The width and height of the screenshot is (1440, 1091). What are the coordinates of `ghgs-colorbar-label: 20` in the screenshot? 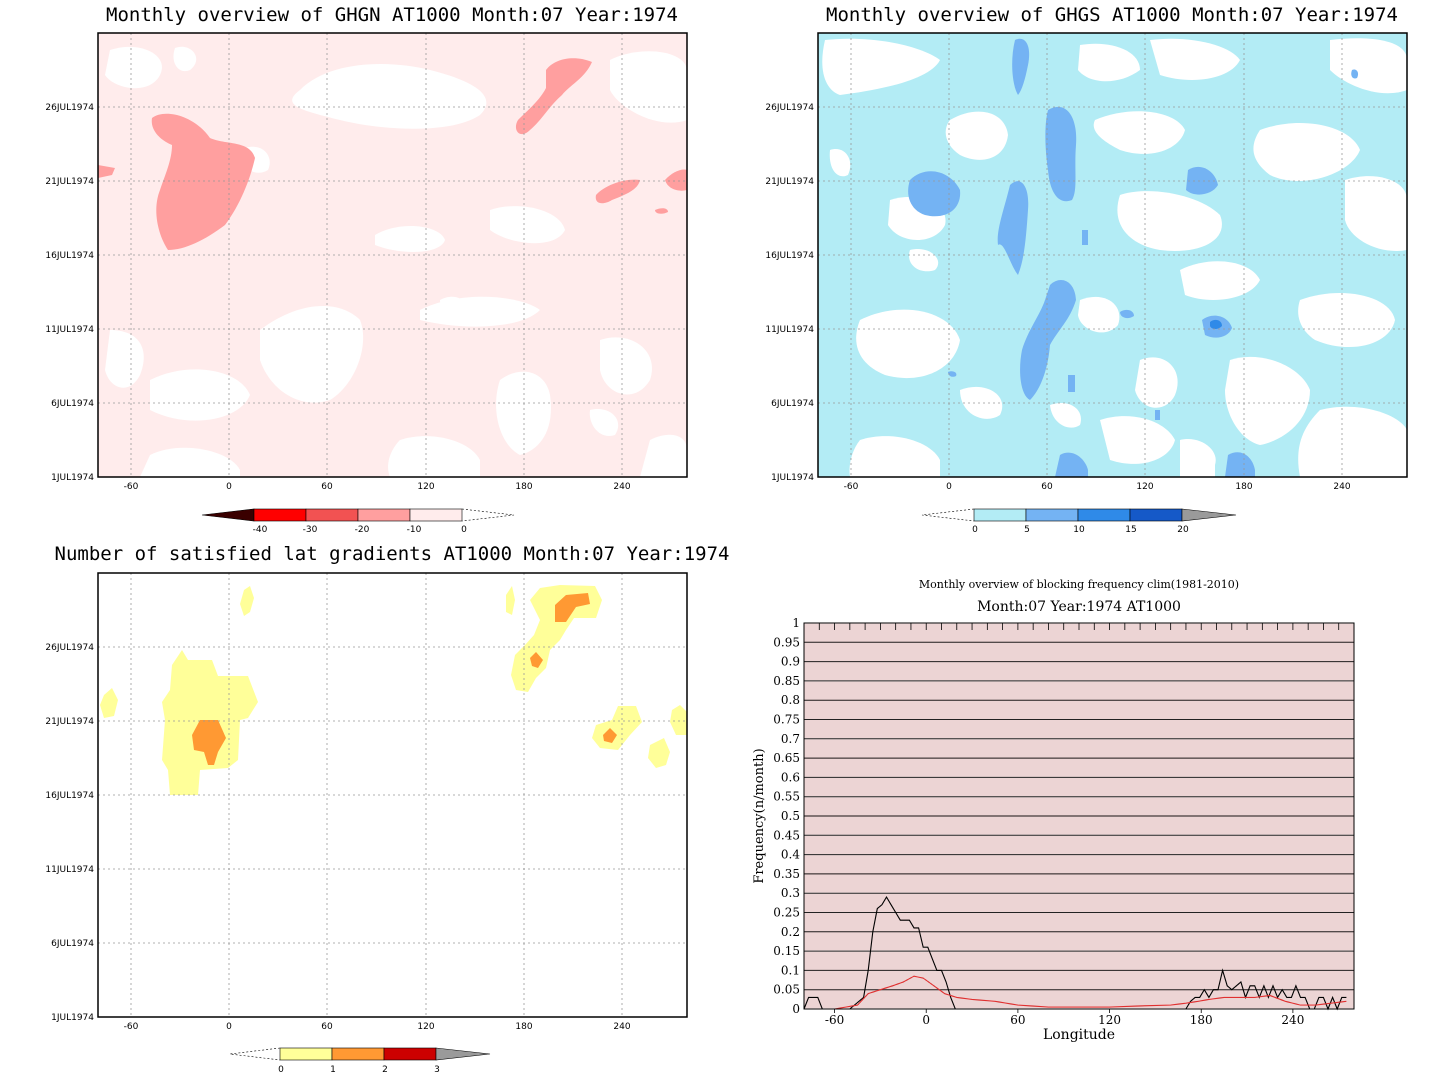 It's located at (1183, 530).